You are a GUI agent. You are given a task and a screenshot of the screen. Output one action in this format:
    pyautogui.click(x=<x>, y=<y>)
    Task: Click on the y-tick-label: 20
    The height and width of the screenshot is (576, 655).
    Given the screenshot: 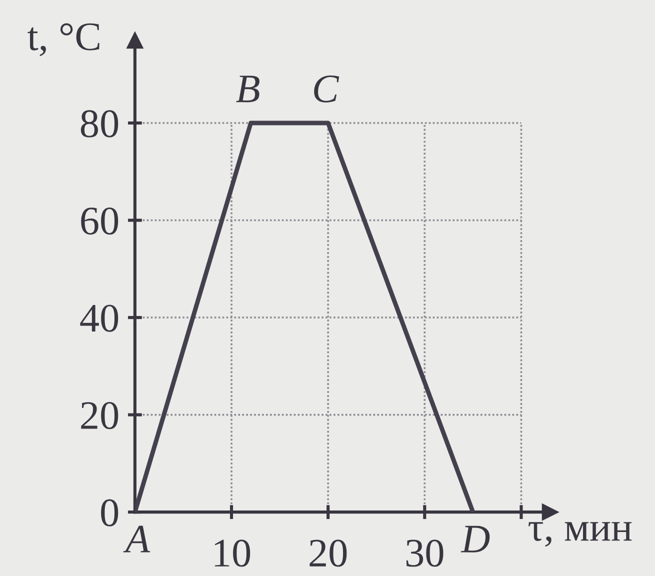 What is the action you would take?
    pyautogui.click(x=99, y=416)
    